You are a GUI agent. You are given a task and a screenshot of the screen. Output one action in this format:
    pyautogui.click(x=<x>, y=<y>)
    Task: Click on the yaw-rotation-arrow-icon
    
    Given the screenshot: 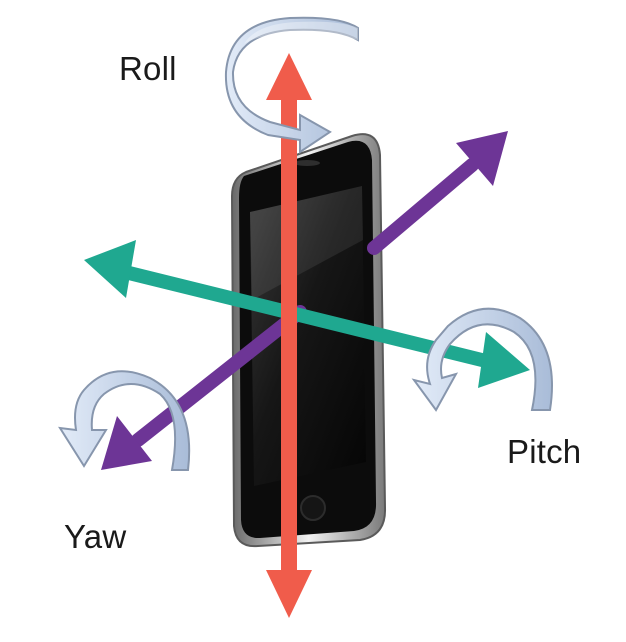 What is the action you would take?
    pyautogui.click(x=124, y=420)
    